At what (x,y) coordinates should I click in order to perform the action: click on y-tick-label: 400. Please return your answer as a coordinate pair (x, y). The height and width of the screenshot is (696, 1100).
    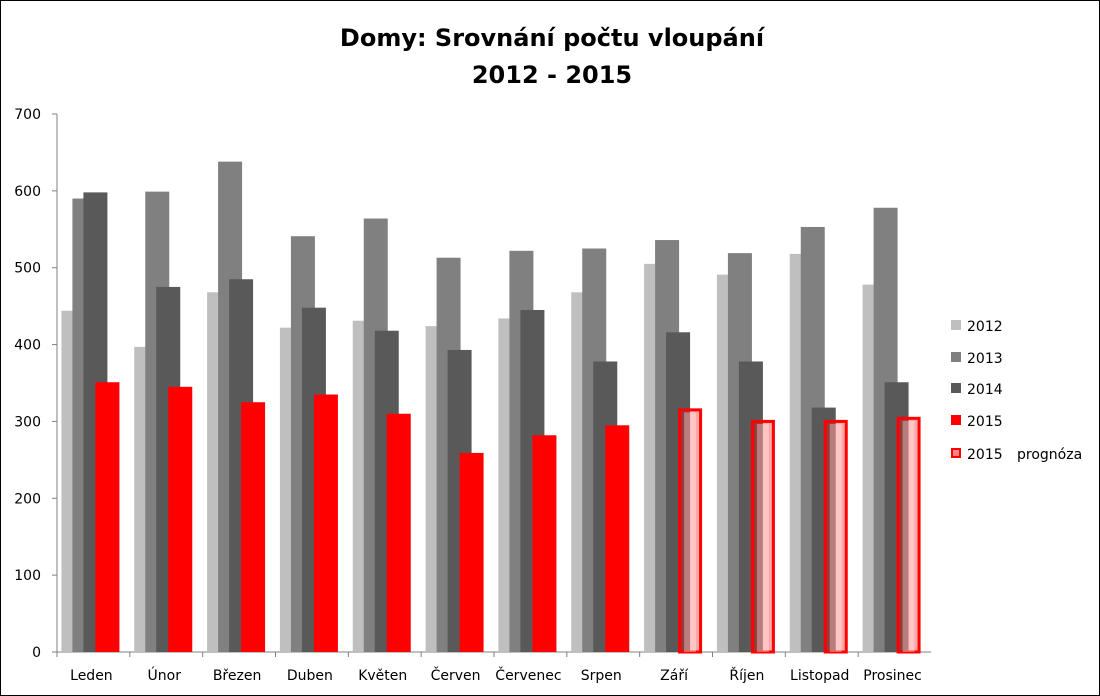
    Looking at the image, I should click on (27, 346).